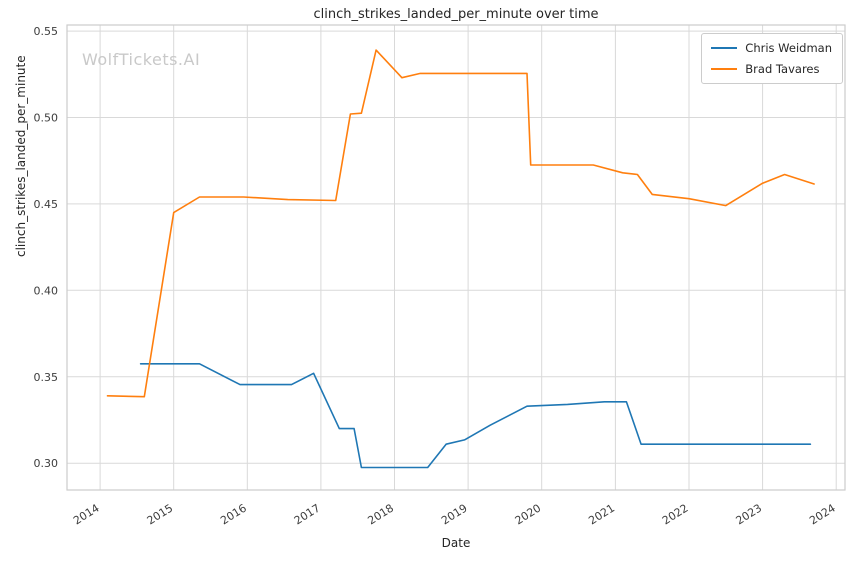  I want to click on x-tick-label: 2021, so click(601, 515).